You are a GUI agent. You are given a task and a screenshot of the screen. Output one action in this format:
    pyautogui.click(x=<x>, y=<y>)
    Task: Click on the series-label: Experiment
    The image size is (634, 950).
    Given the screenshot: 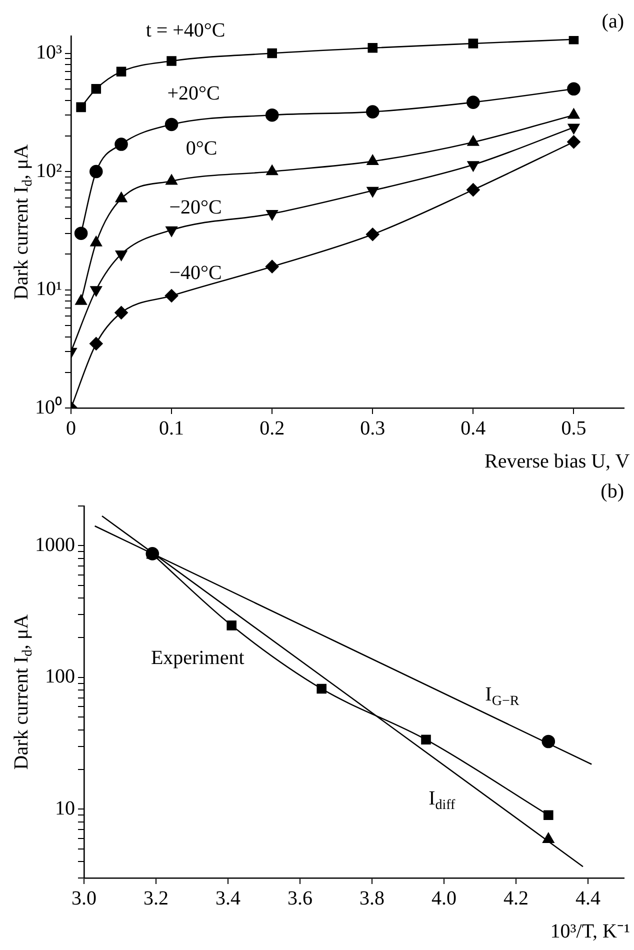 What is the action you would take?
    pyautogui.click(x=197, y=658)
    